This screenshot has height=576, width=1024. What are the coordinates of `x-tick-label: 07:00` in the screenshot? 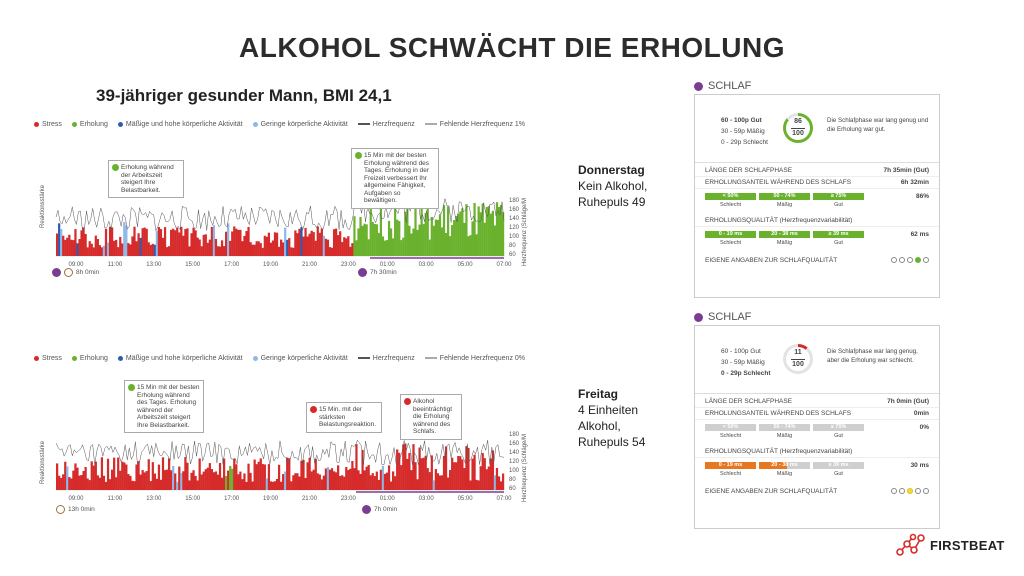 It's located at (504, 499).